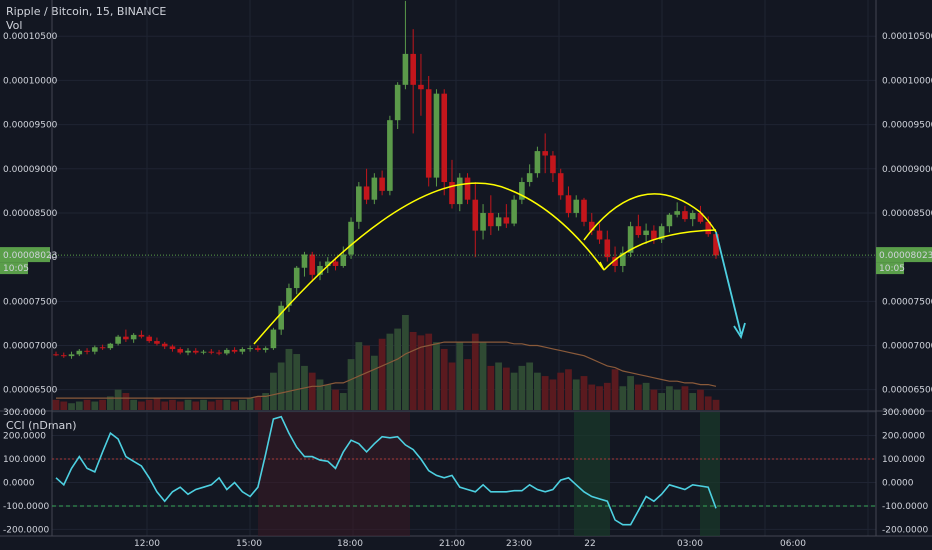  I want to click on price-tick-label-right: 0.00009000, so click(907, 170).